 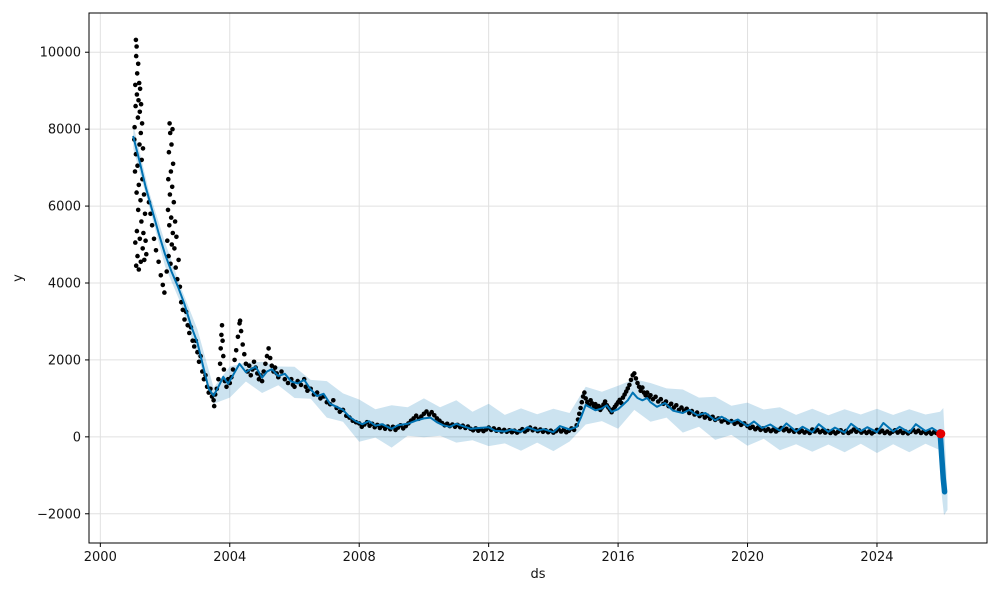 I want to click on y-tick-label: 6000, so click(x=64, y=207).